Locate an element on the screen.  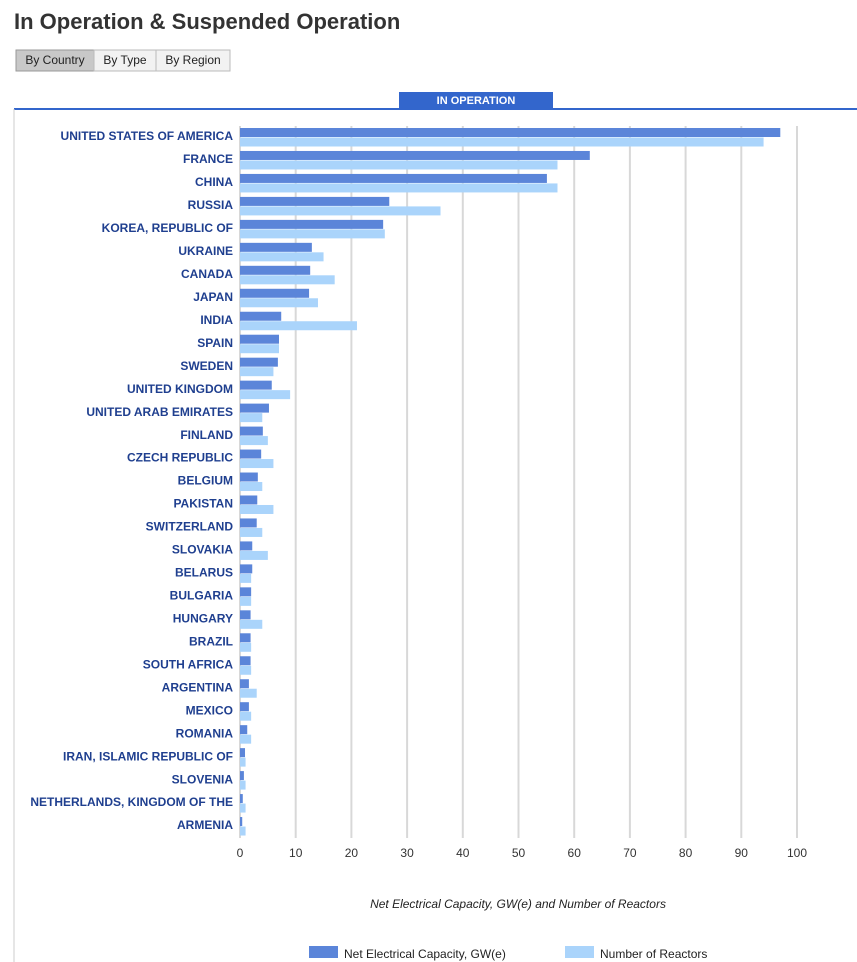
y-tick-label: SLOVAKIA is located at coordinates (202, 550).